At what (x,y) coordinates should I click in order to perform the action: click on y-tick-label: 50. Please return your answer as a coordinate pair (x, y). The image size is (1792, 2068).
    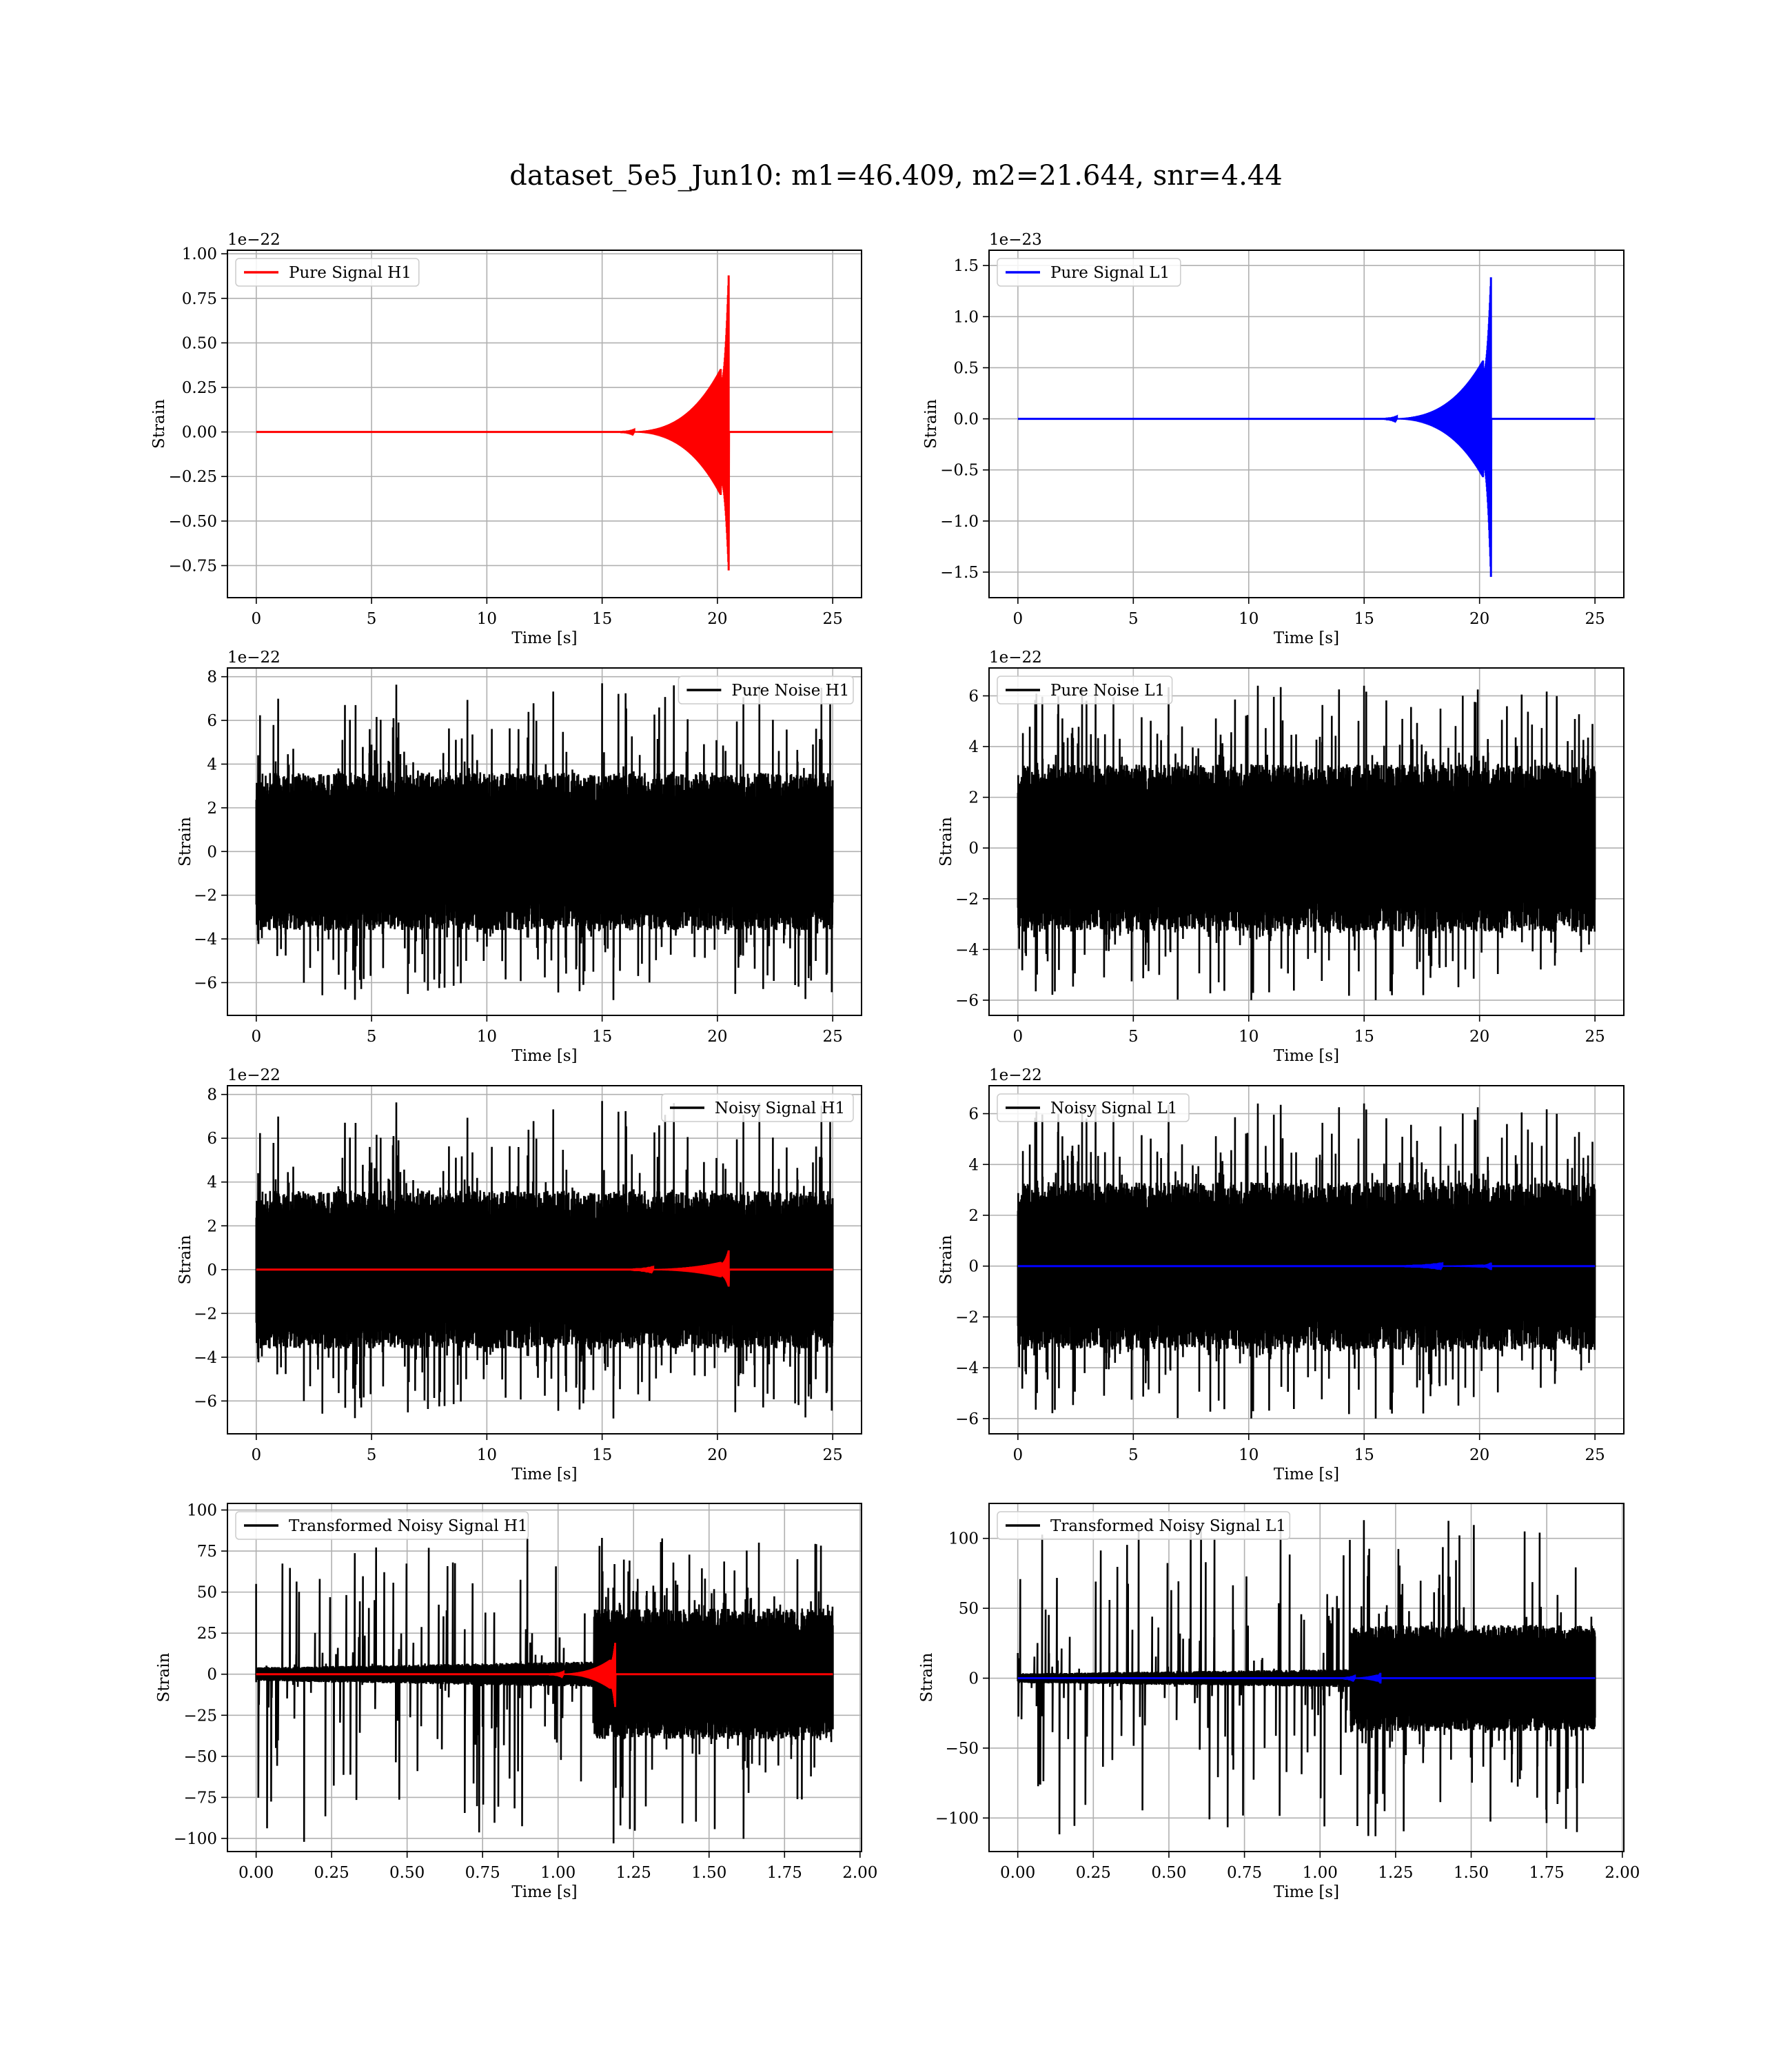
    Looking at the image, I should click on (969, 1609).